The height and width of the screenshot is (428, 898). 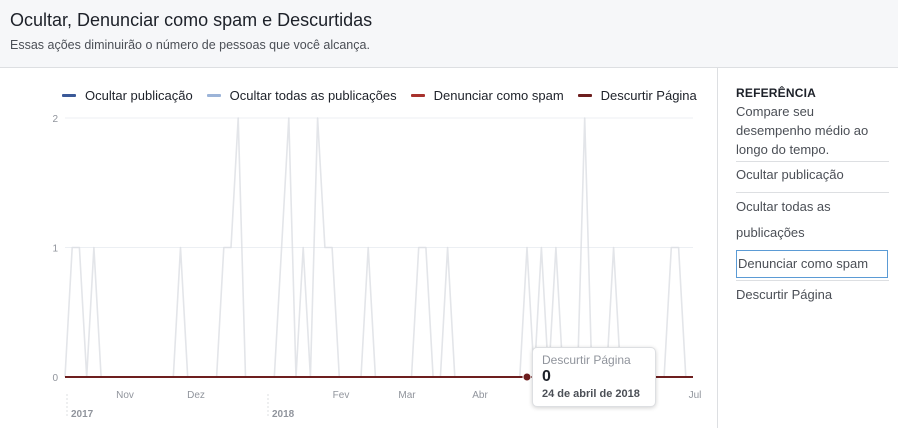 I want to click on reference-item-ocultar-publicacao: Ocultar publicação, so click(x=790, y=174).